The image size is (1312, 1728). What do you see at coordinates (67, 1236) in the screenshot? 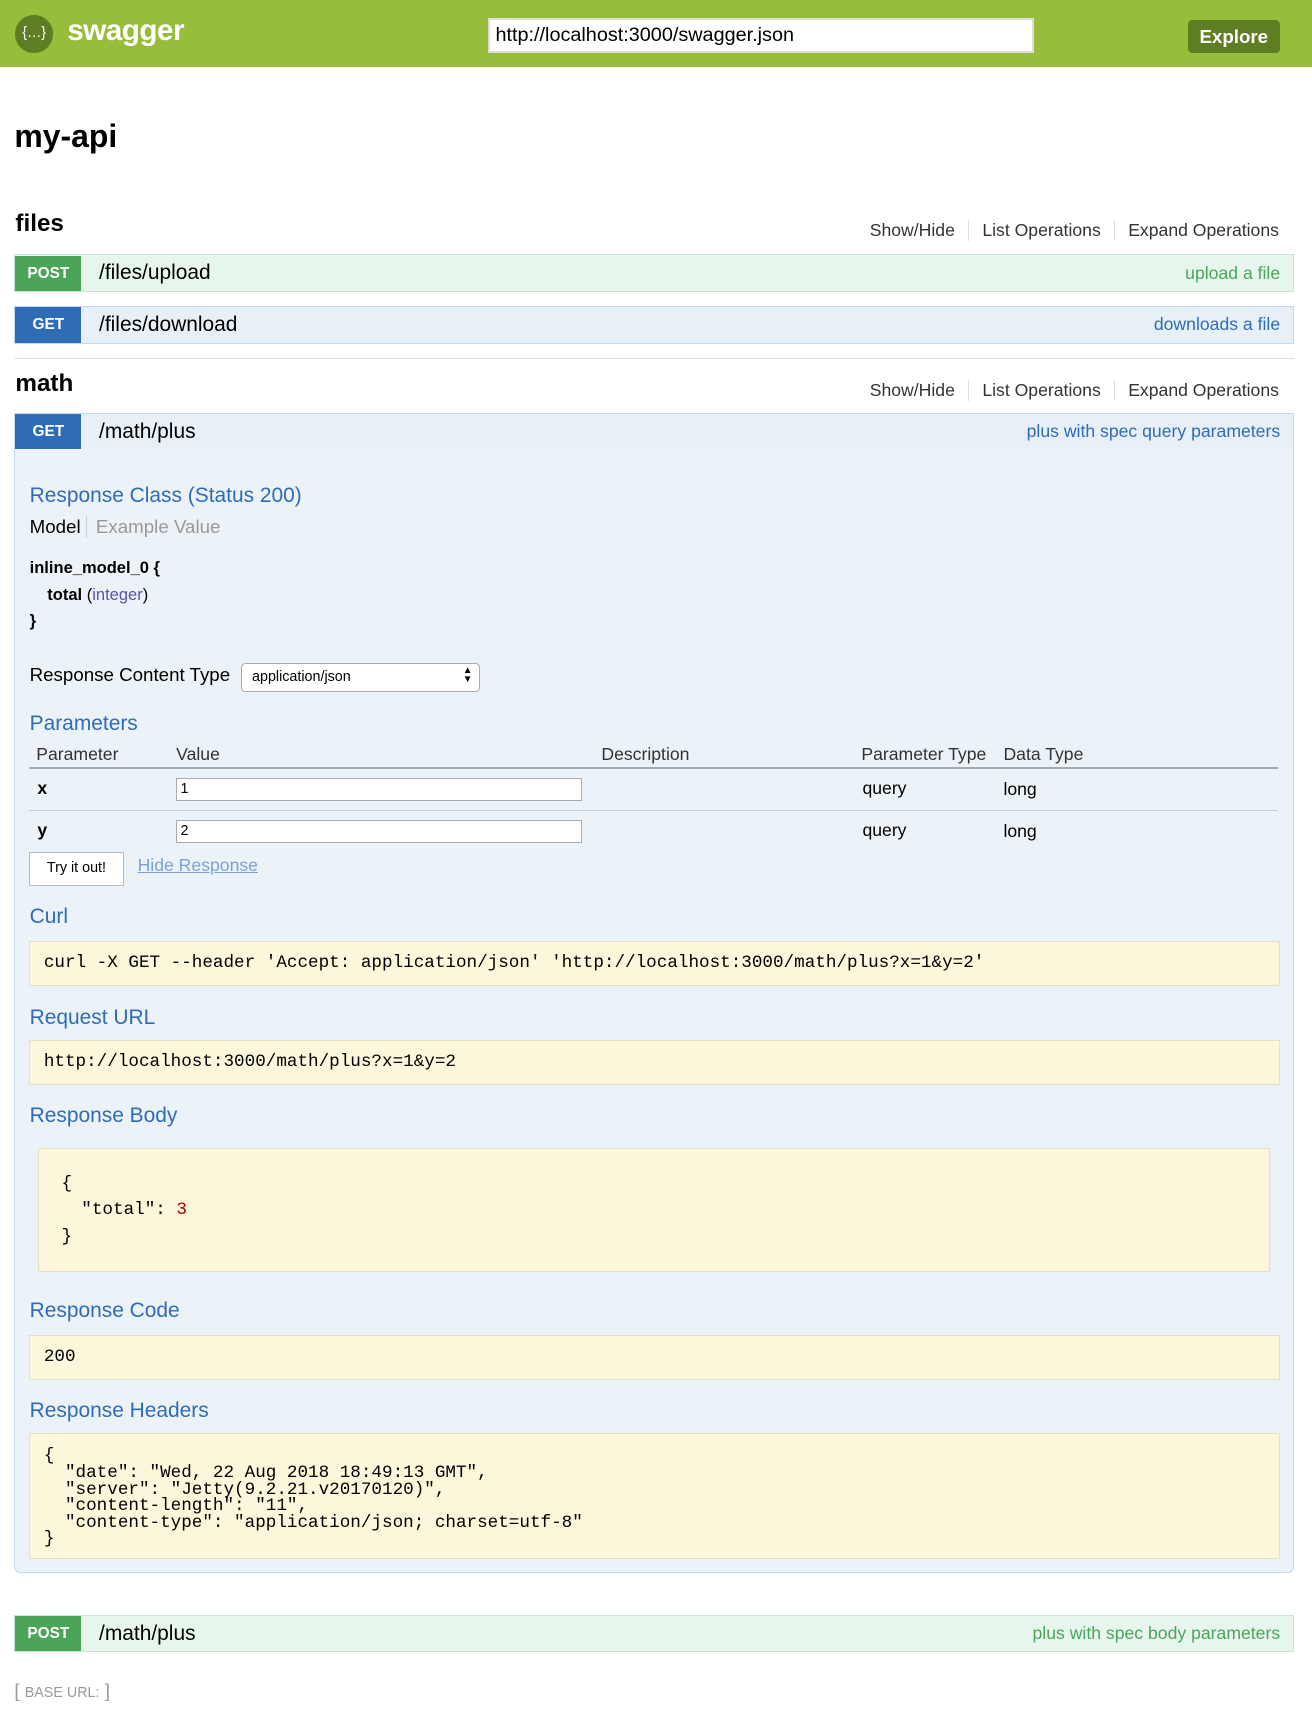
I see `json-close: }` at bounding box center [67, 1236].